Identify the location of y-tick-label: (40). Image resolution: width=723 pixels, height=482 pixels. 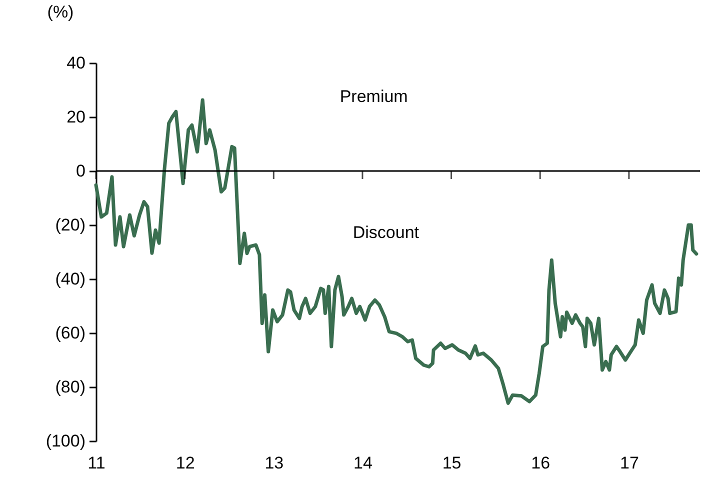
(70, 279).